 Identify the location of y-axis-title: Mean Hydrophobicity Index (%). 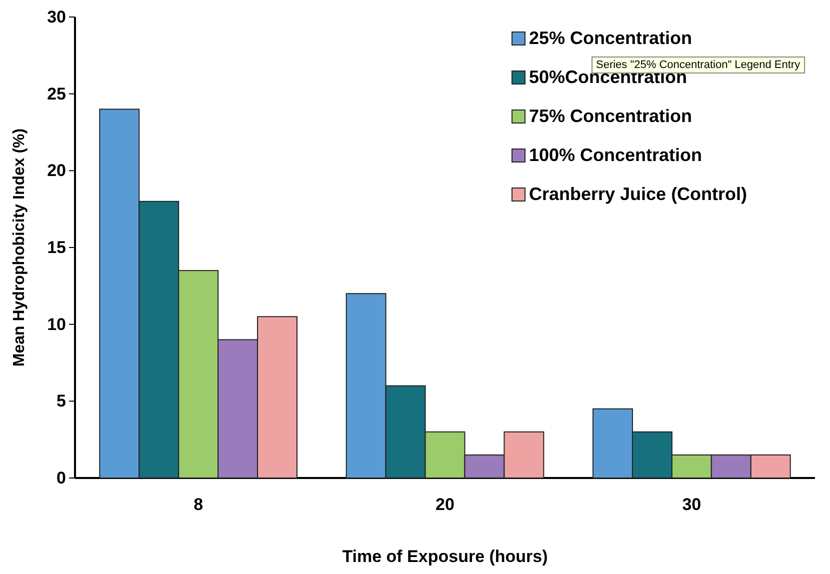
(19, 247).